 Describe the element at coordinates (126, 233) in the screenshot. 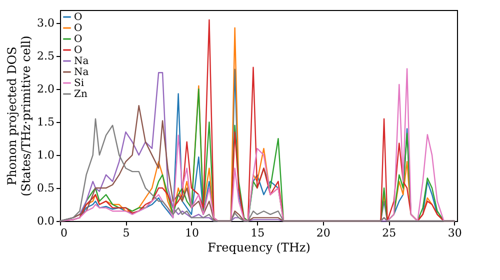

I see `x-tick-label: 5` at that location.